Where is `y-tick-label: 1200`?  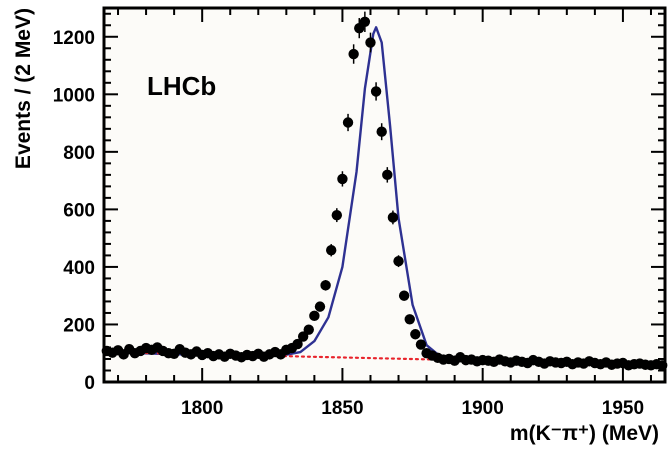 y-tick-label: 1200 is located at coordinates (74, 38).